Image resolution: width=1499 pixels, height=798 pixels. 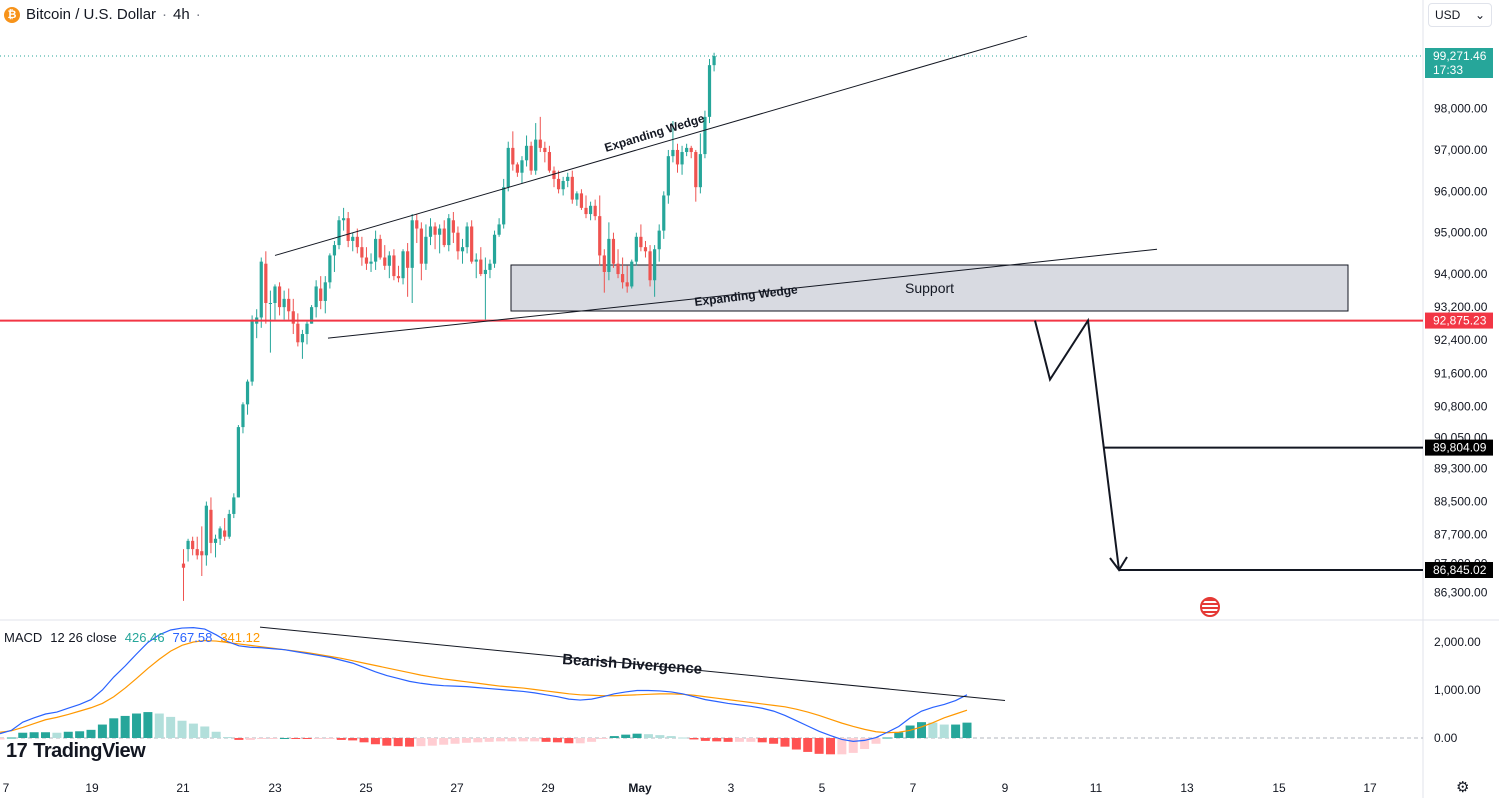 I want to click on time-tick-label: 5, so click(x=822, y=788).